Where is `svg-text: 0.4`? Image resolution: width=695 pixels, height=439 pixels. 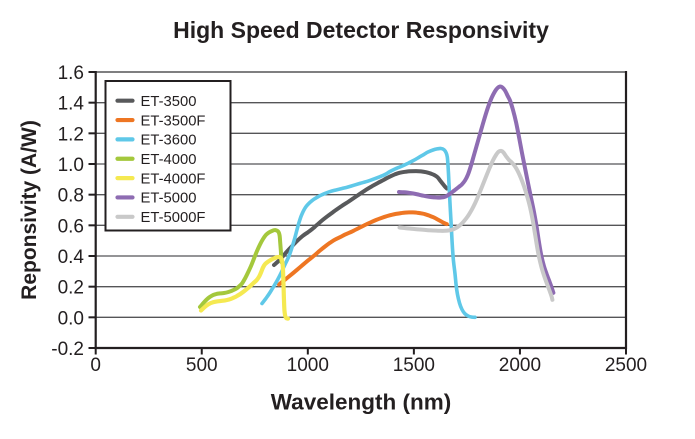 svg-text: 0.4 is located at coordinates (71, 257).